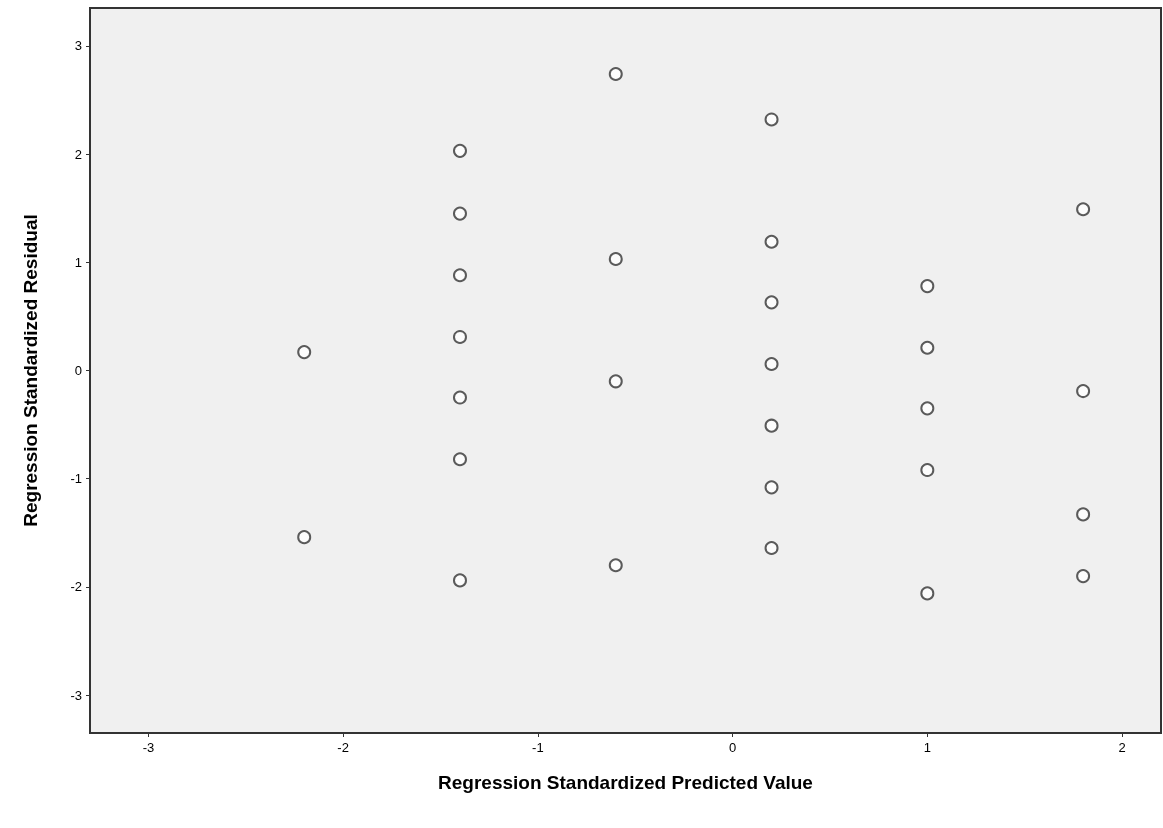  Describe the element at coordinates (927, 747) in the screenshot. I see `x-tick-label: 1` at that location.